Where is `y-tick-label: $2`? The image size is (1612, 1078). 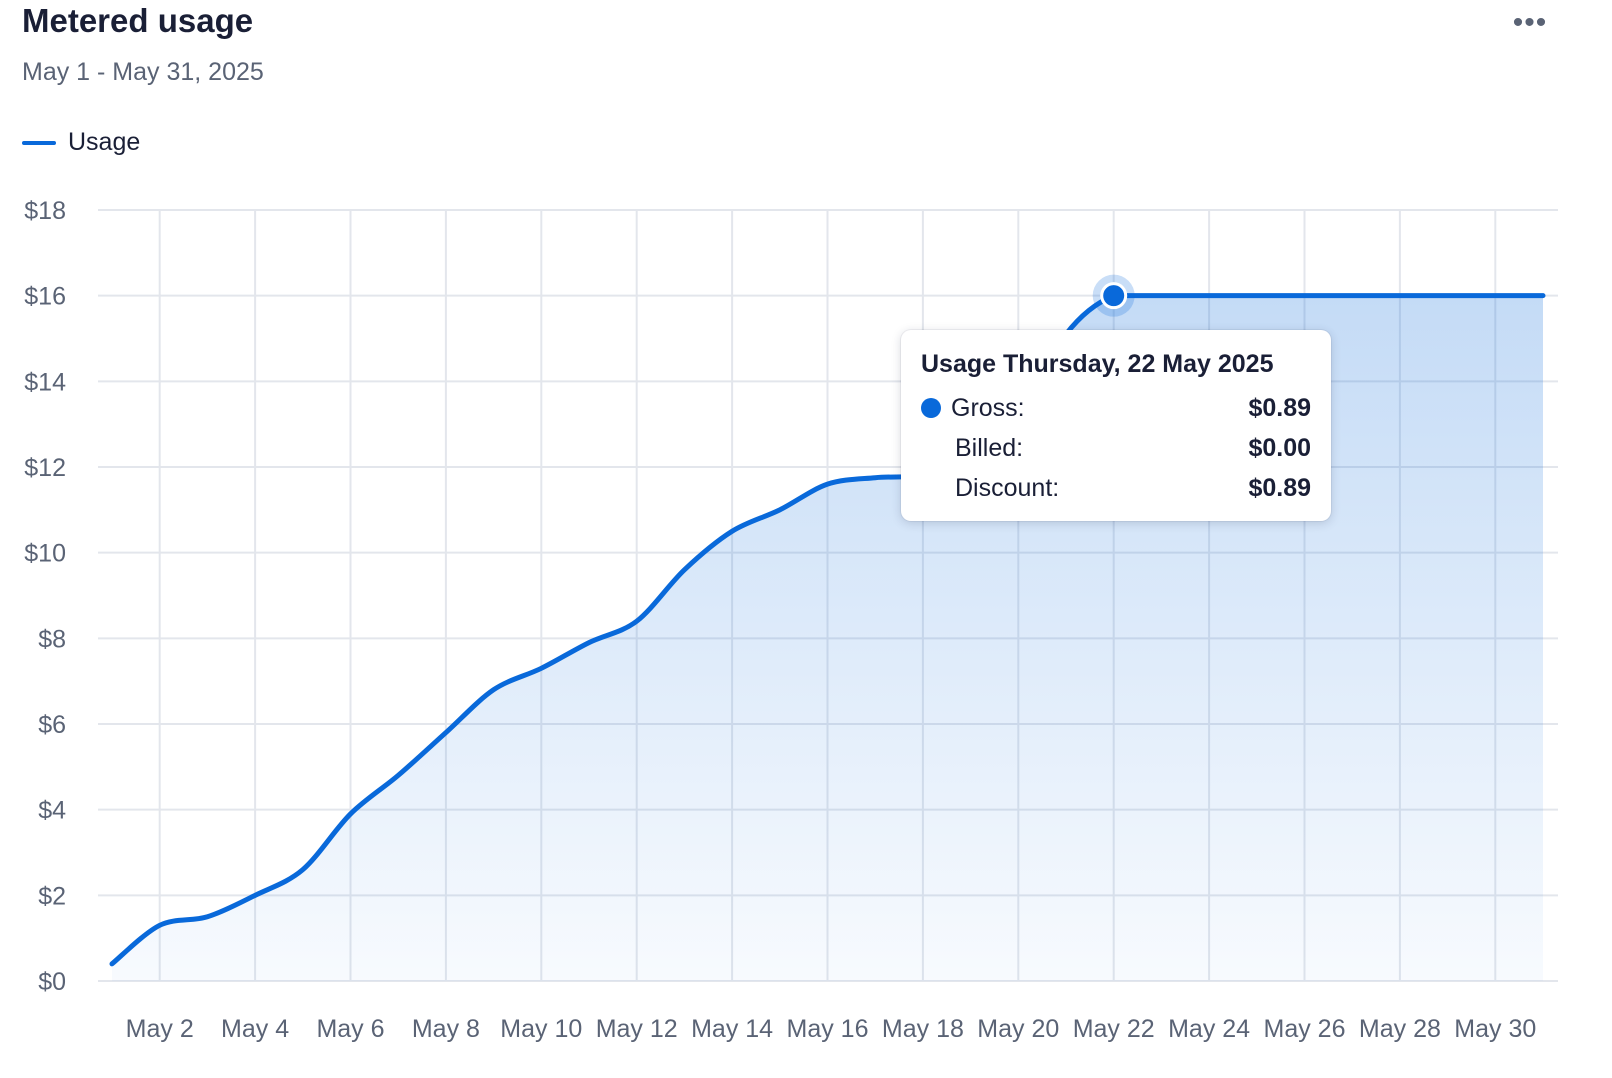 y-tick-label: $2 is located at coordinates (52, 896).